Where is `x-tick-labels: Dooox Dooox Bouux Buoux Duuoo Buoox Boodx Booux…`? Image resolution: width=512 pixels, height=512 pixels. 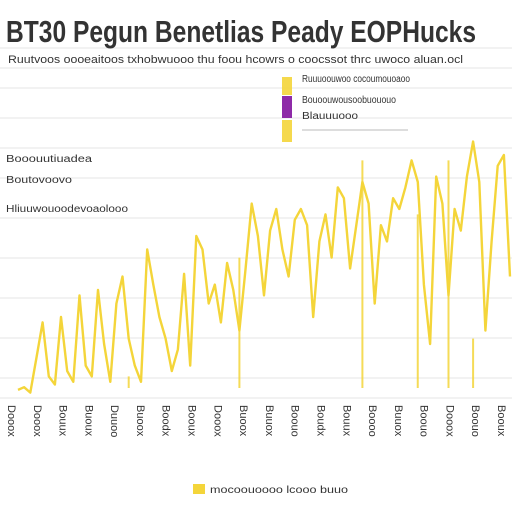
x-tick-labels: Dooox Dooox Bouux Buoux Duuoo Buoox Boodx Booux… is located at coordinates (256, 421).